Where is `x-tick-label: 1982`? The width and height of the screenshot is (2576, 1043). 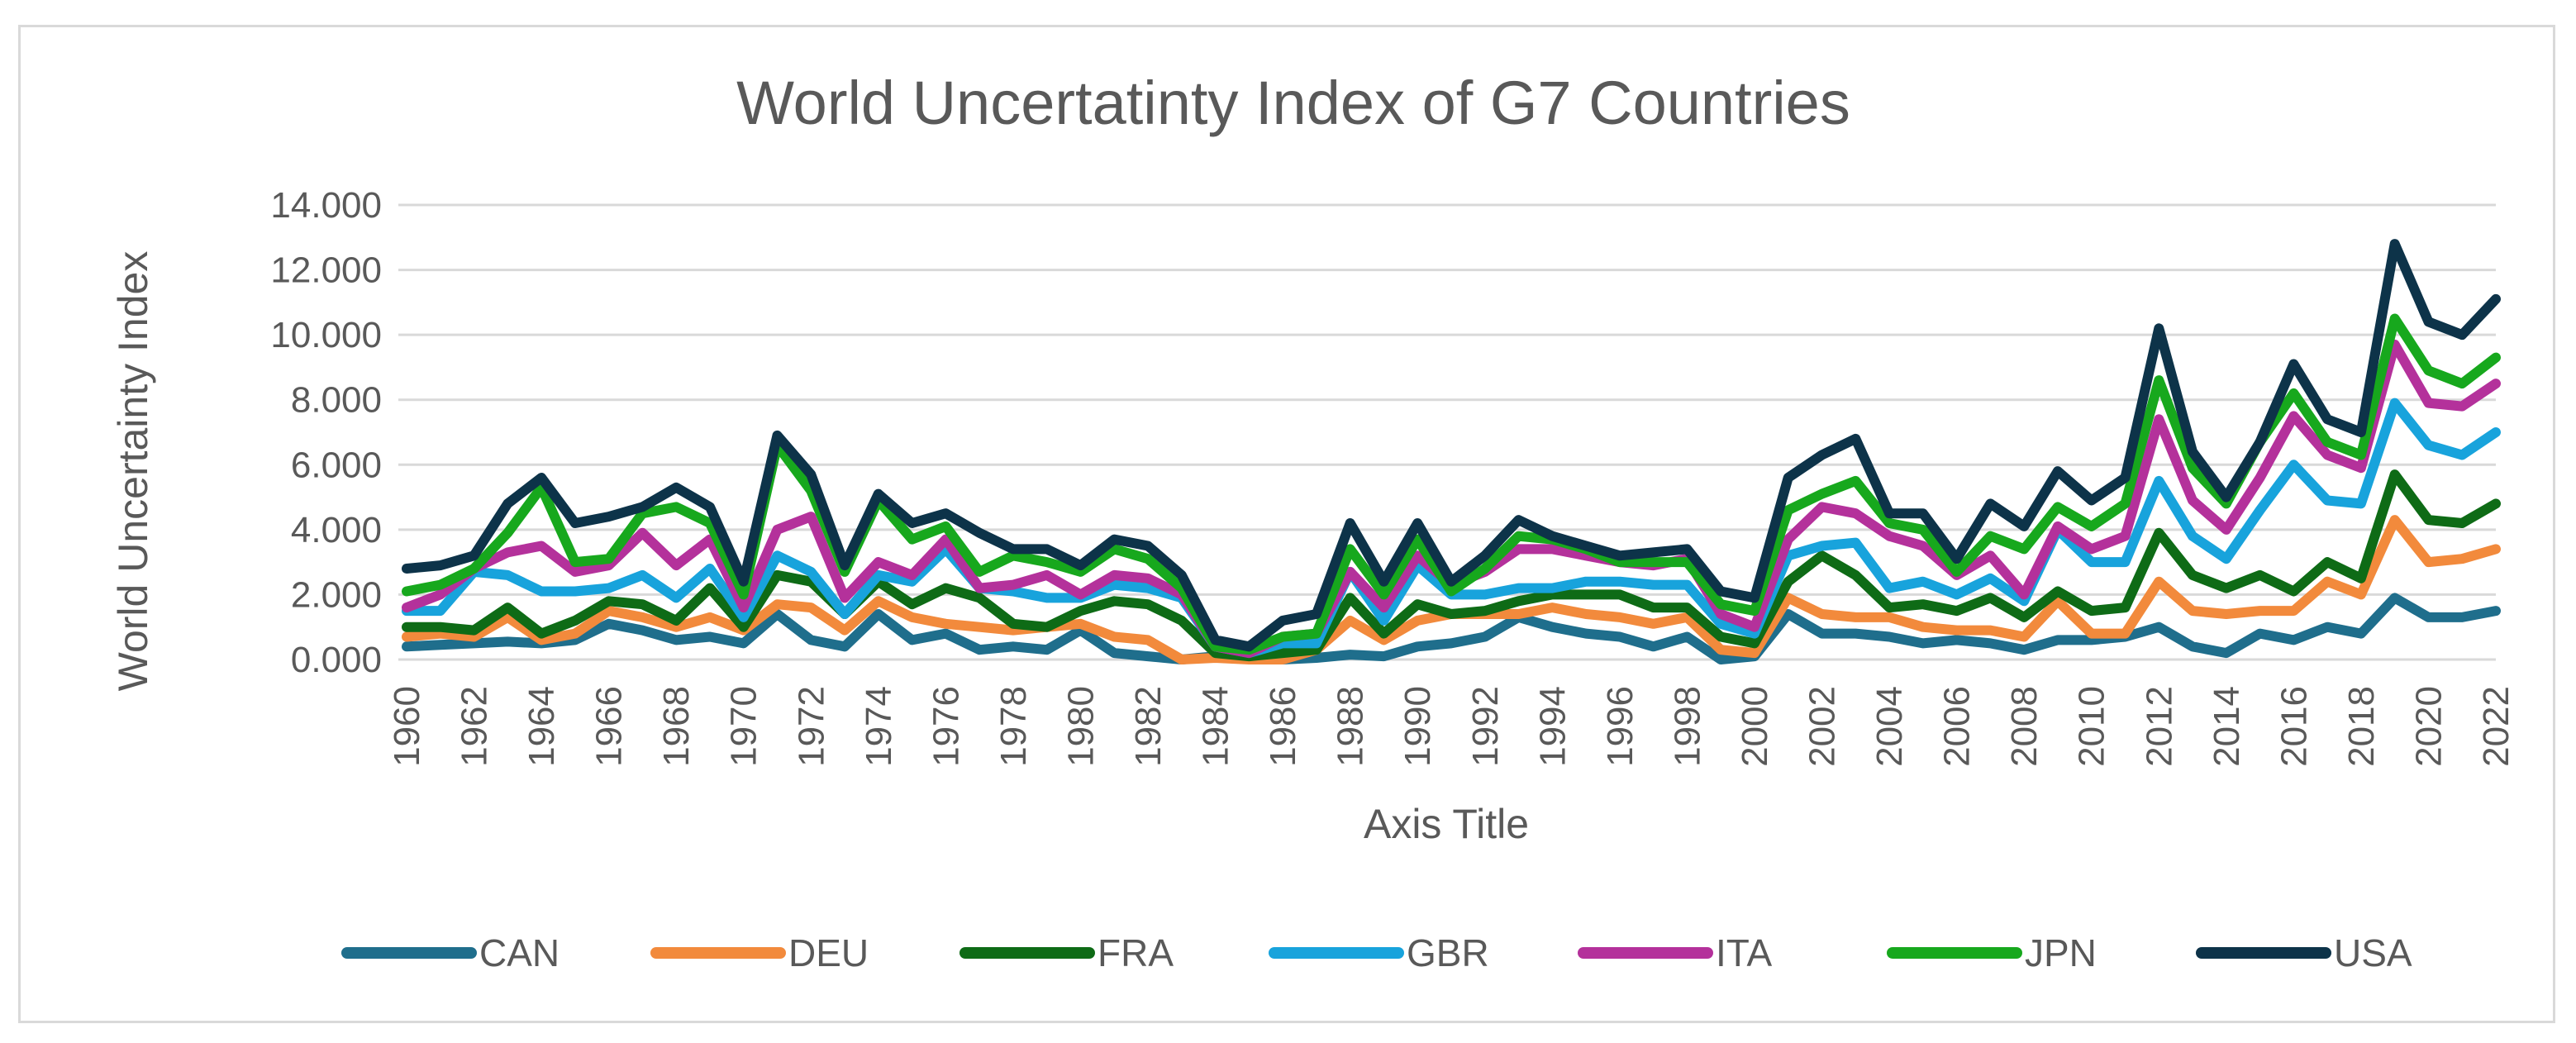
x-tick-label: 1982 is located at coordinates (1148, 726).